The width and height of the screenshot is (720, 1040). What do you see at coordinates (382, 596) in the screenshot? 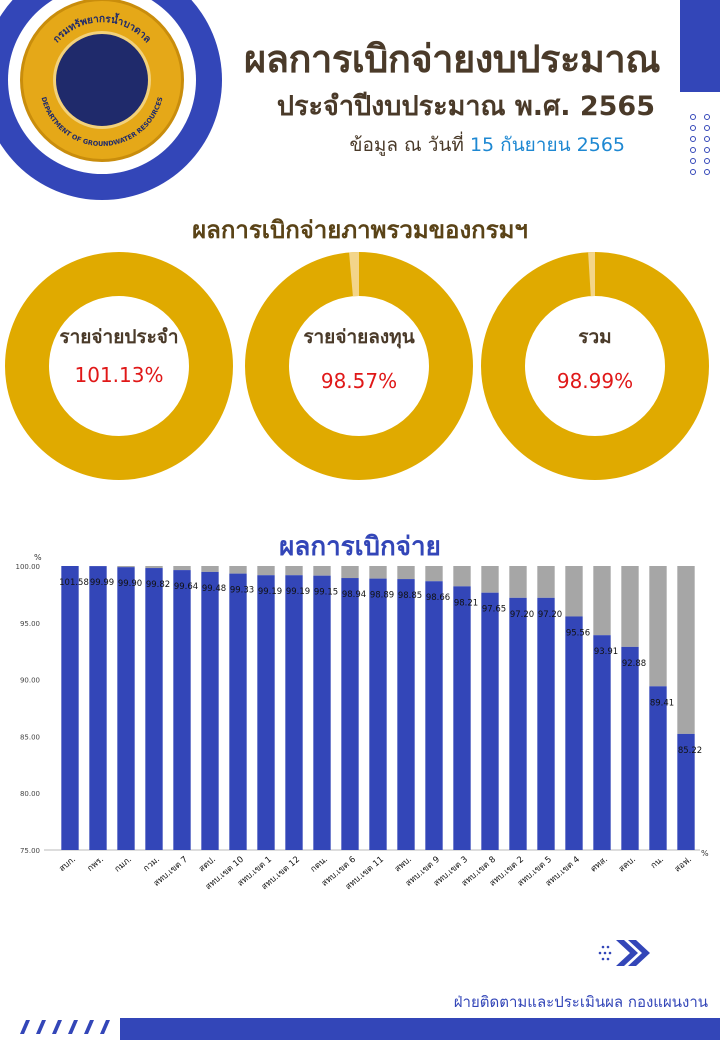
I see `data-label: 98.89` at bounding box center [382, 596].